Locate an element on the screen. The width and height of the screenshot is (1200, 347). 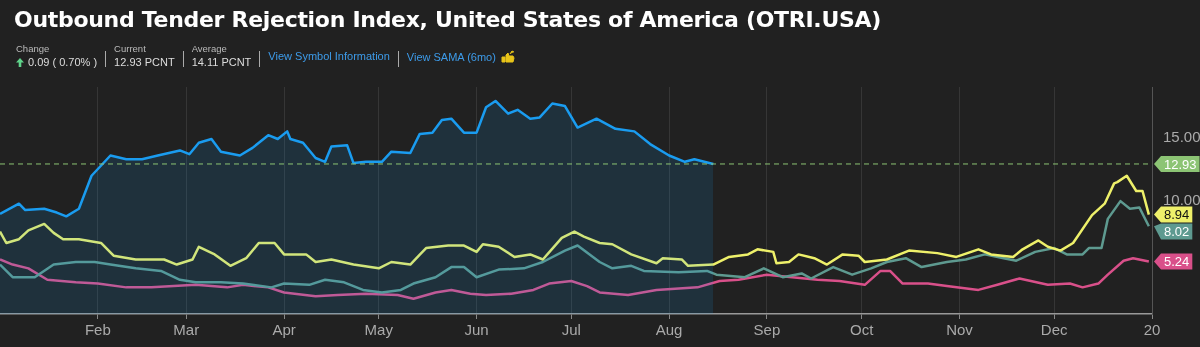
y-tick-label: 10.00 is located at coordinates (1181, 200).